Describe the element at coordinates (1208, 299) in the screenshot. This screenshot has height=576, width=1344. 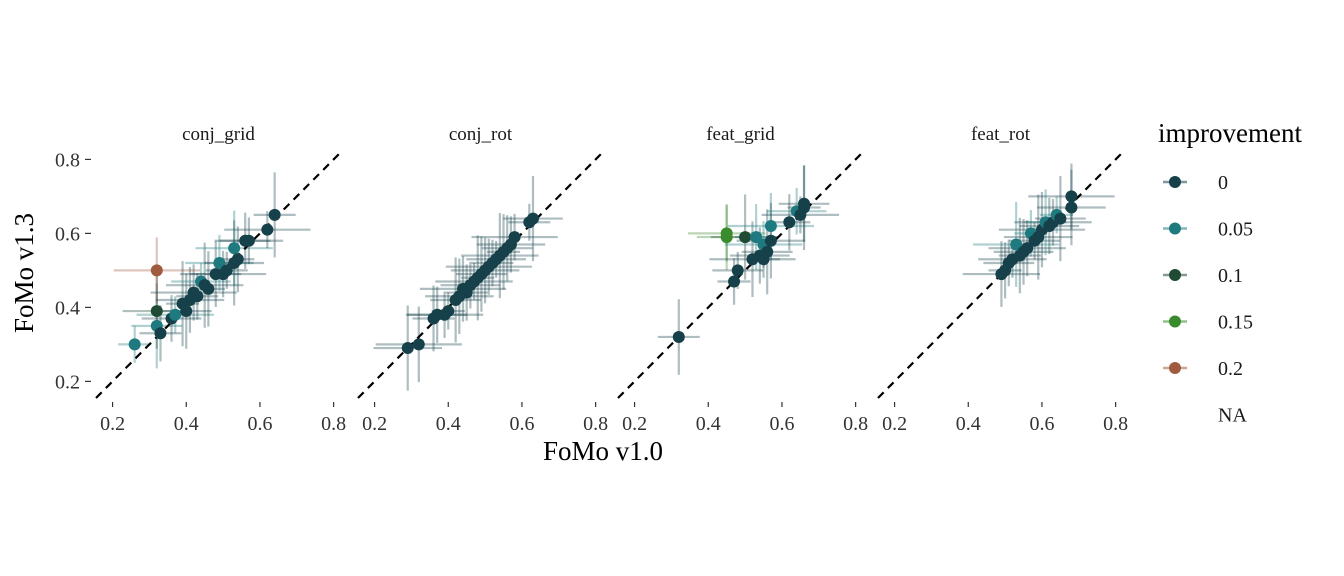
I see `legend-keys: 0 0.05 0.1 0.15 0.2 NA` at that location.